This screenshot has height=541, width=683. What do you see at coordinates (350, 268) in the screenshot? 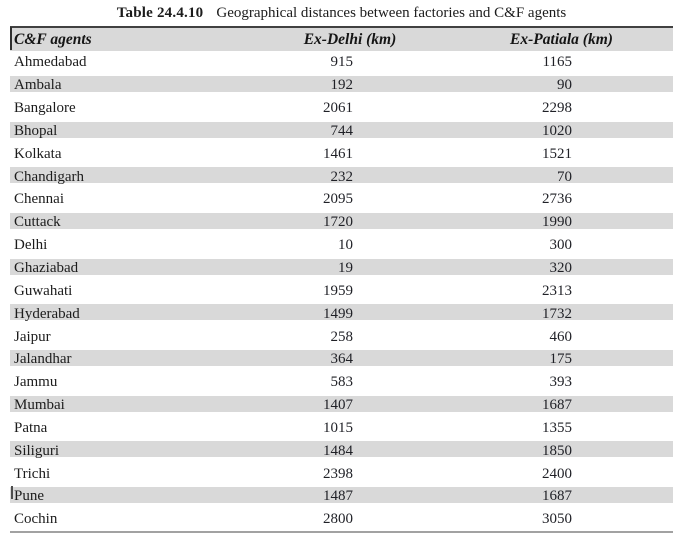
I see `ex-delhi-cell: 19` at bounding box center [350, 268].